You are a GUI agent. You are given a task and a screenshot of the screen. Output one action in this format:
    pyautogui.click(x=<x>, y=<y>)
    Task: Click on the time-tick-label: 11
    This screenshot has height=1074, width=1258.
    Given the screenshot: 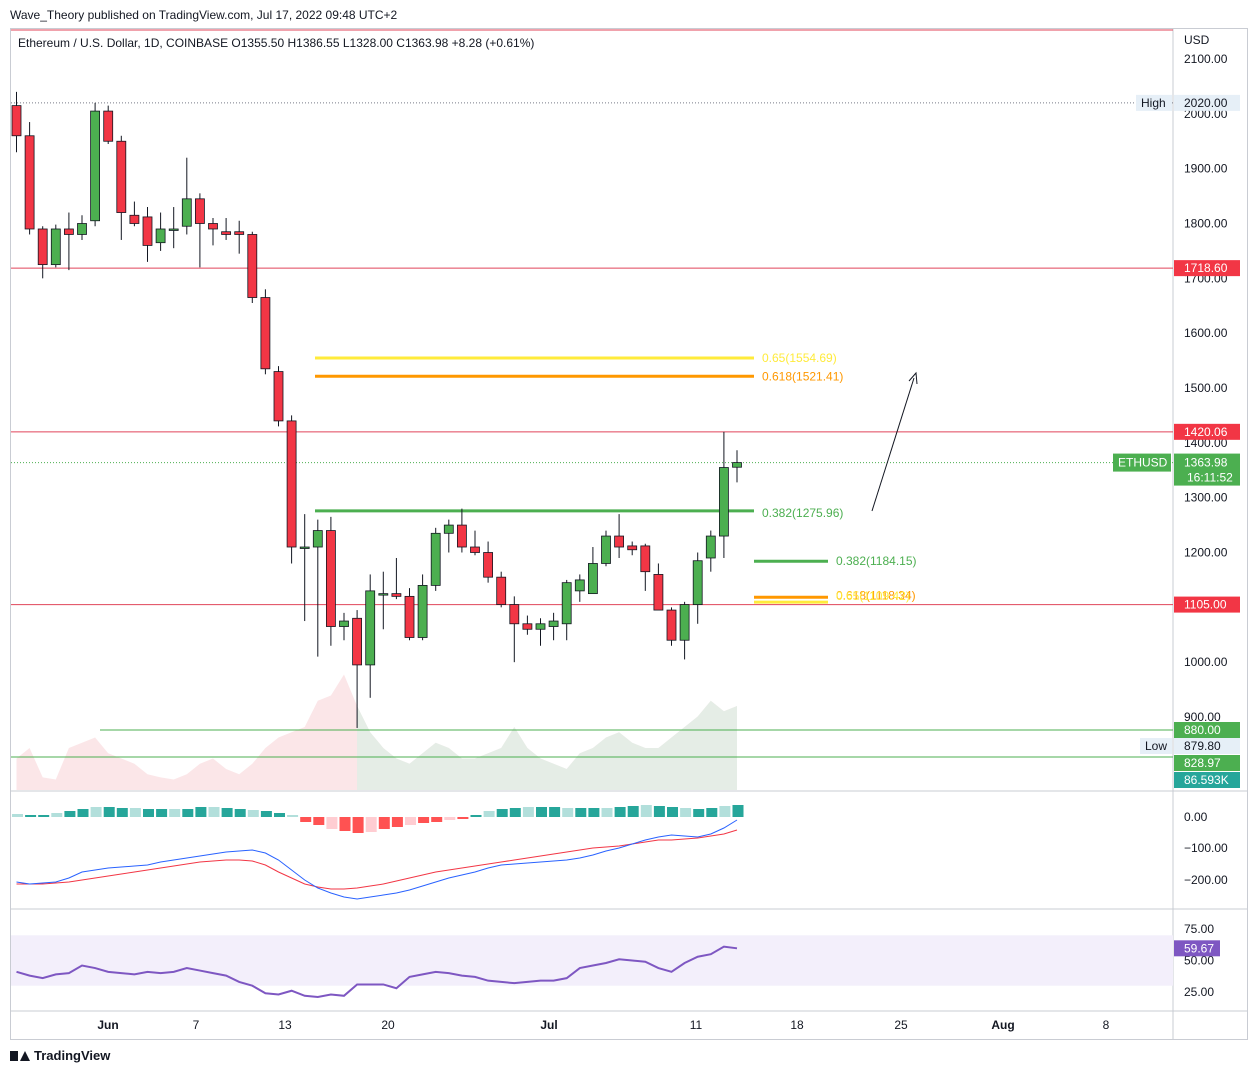 What is the action you would take?
    pyautogui.click(x=696, y=1025)
    